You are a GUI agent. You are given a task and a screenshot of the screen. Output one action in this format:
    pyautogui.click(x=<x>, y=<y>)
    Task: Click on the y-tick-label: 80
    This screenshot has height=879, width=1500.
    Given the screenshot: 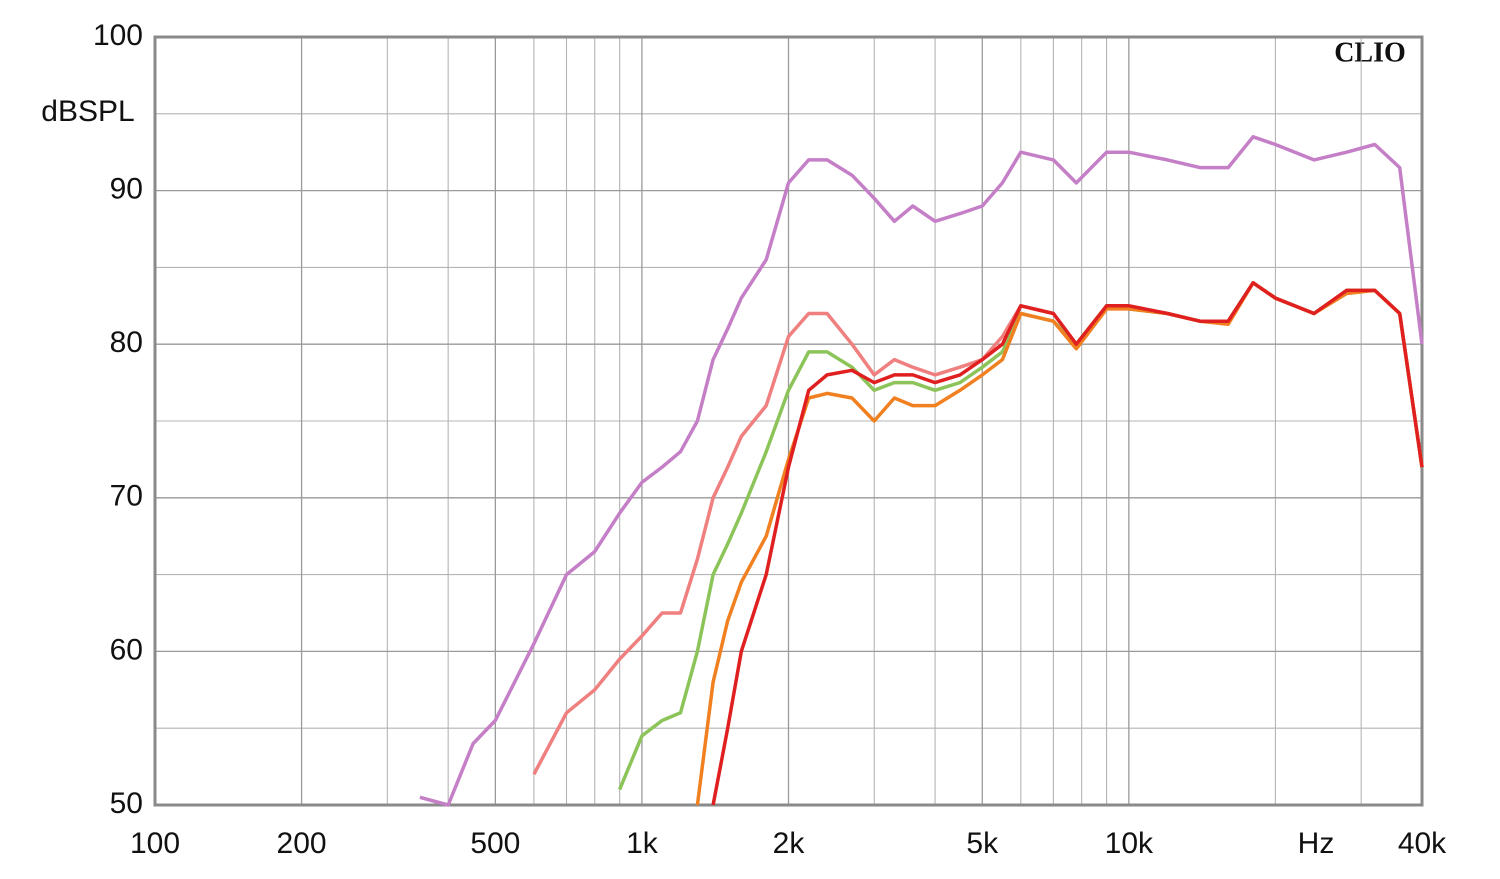 What is the action you would take?
    pyautogui.click(x=126, y=342)
    